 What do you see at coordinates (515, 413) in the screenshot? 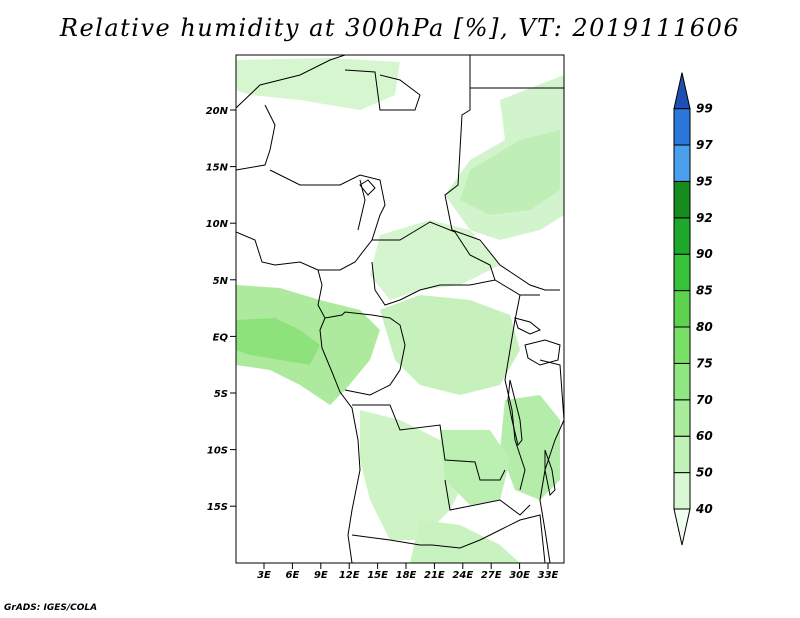
I see `lake-tanganyika` at bounding box center [515, 413].